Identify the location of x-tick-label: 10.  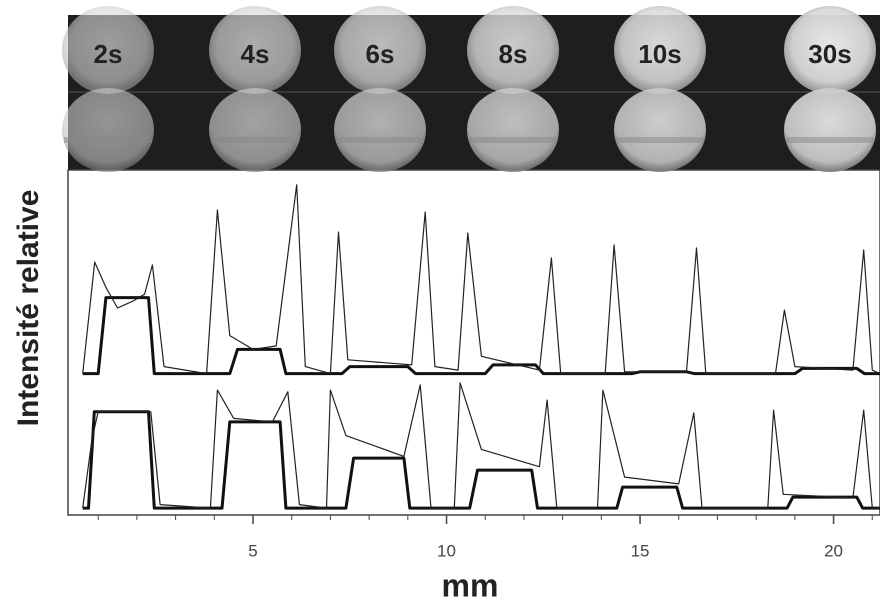
(446, 550).